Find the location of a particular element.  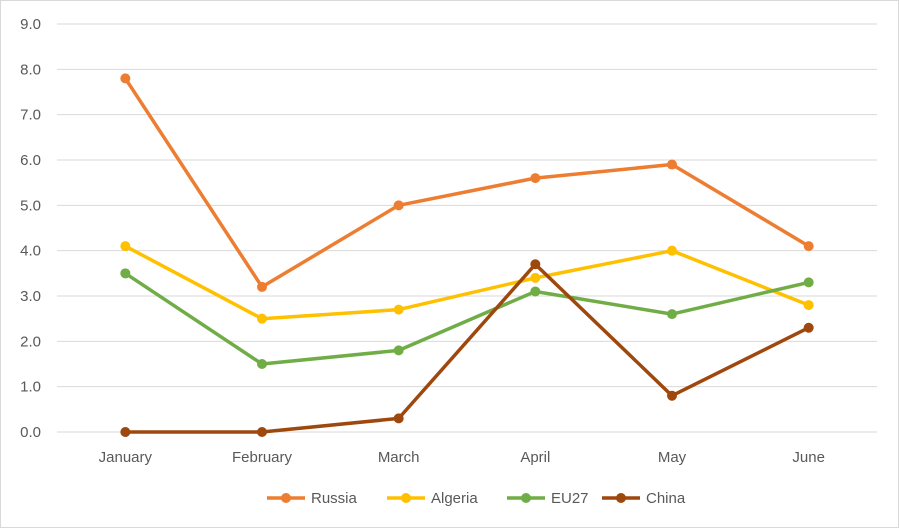

series-eu27 is located at coordinates (467, 318).